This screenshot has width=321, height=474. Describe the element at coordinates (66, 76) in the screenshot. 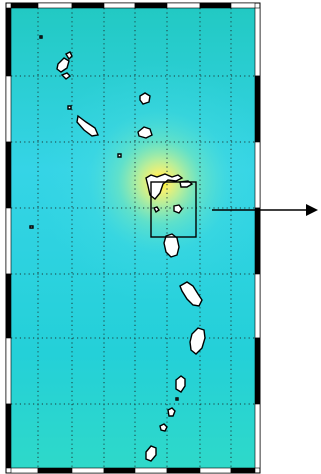

I see `island-northwest-c` at that location.